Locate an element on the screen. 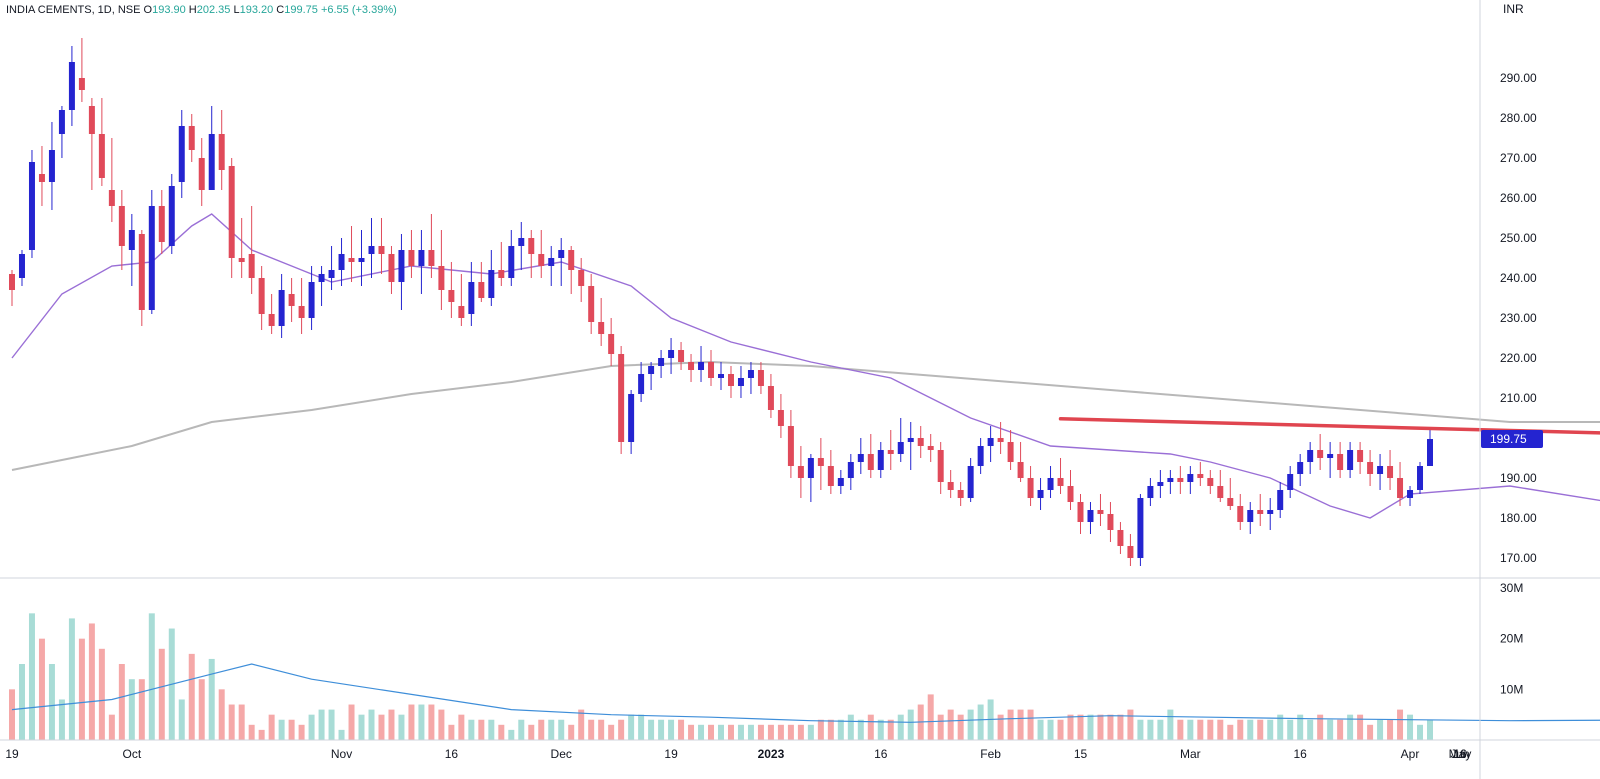 The width and height of the screenshot is (1600, 779). x-tick-label: Oct is located at coordinates (131, 754).